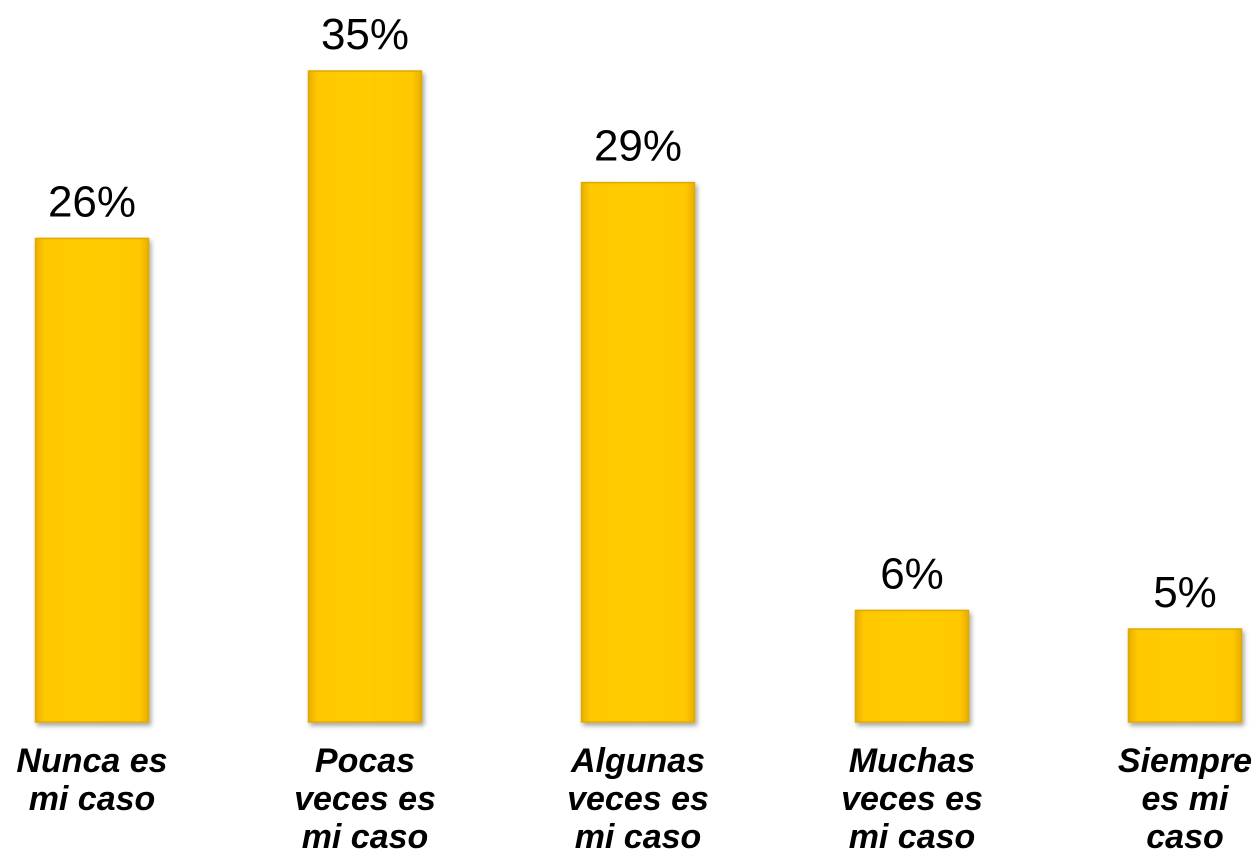  I want to click on category-label-3: Muchas veces es mi caso, so click(912, 799).